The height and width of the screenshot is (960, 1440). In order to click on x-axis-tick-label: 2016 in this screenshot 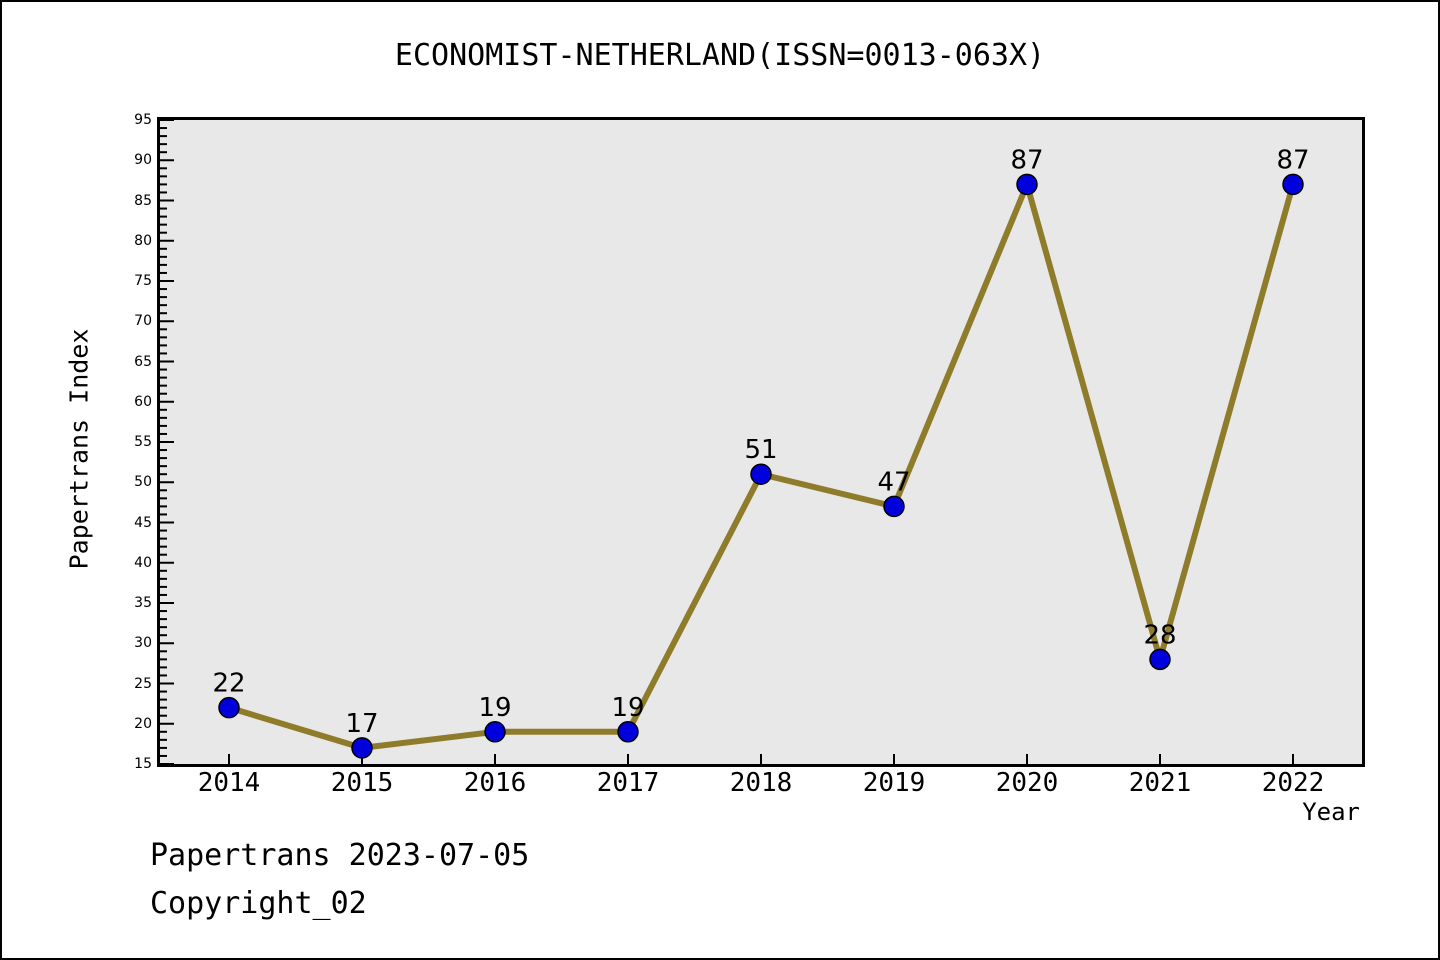, I will do `click(495, 783)`.